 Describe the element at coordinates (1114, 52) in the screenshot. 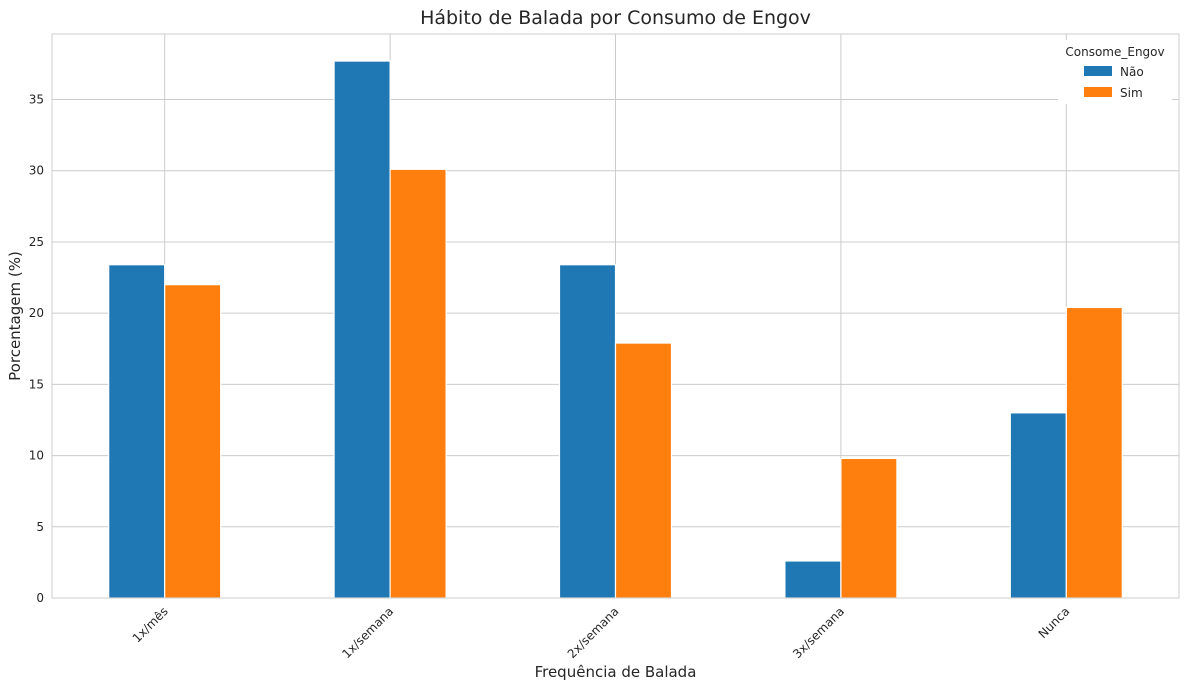

I see `legend-title: Consome_Engov` at that location.